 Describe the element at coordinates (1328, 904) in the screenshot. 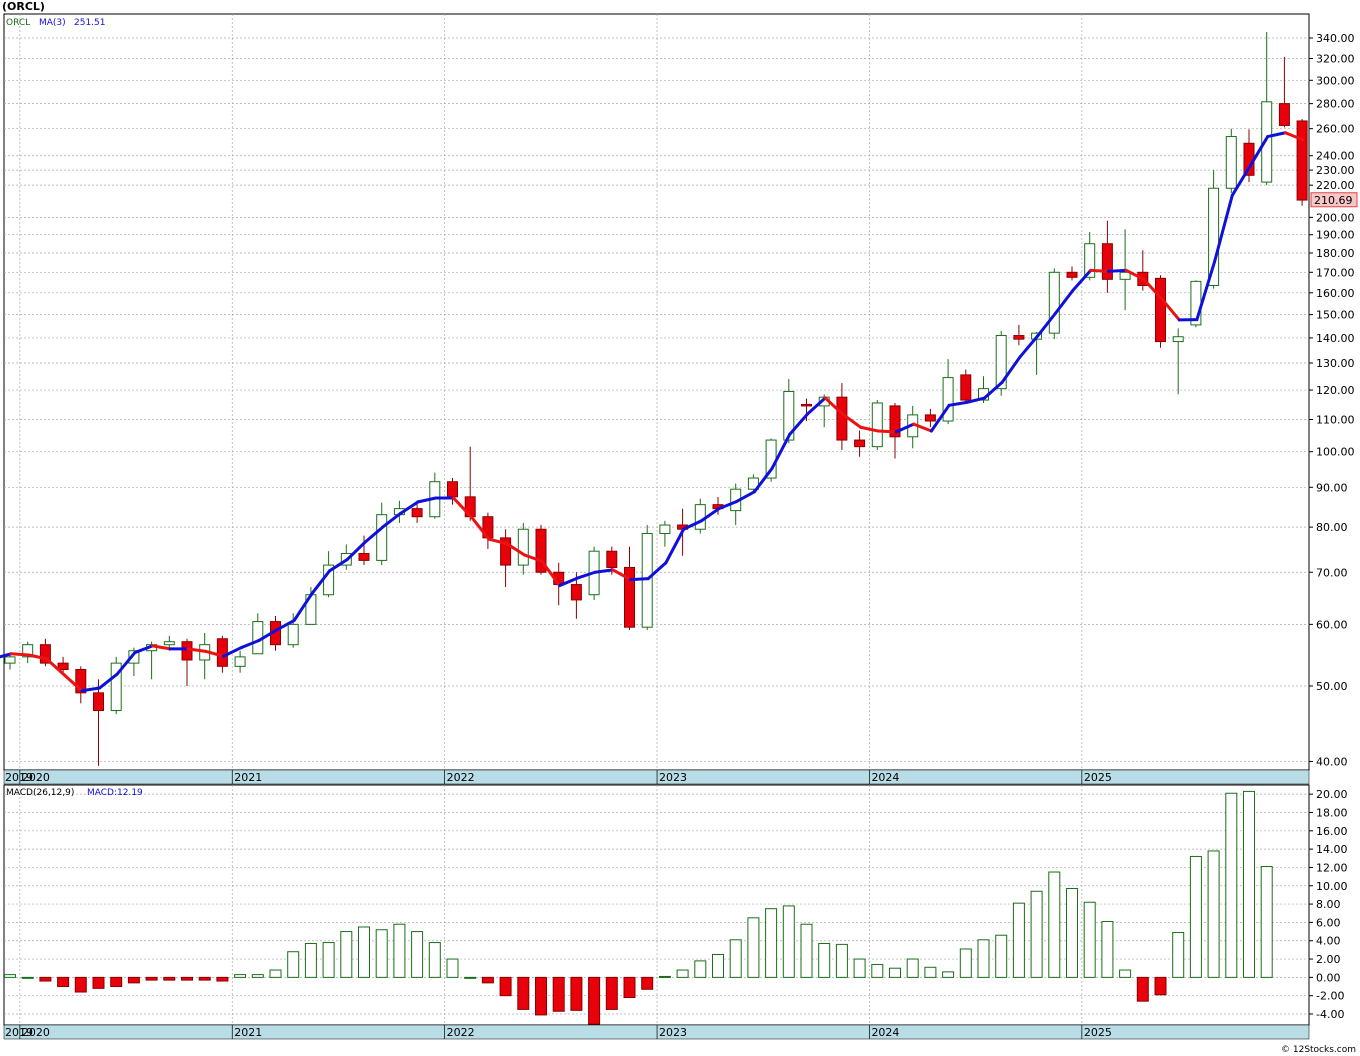

I see `macd-tick-label: 8.00` at that location.